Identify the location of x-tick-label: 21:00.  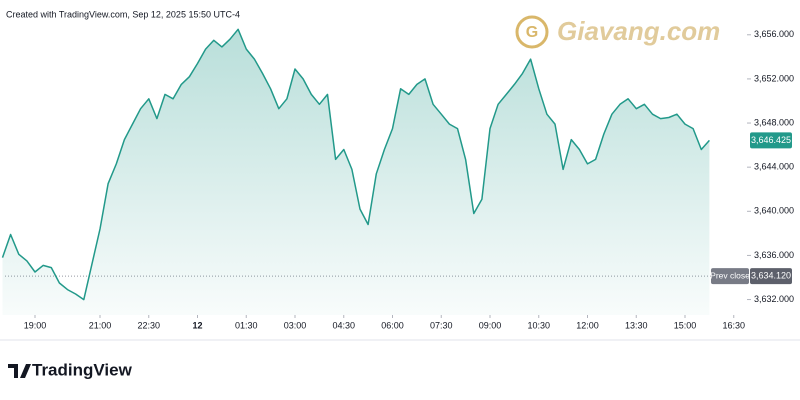
(100, 325).